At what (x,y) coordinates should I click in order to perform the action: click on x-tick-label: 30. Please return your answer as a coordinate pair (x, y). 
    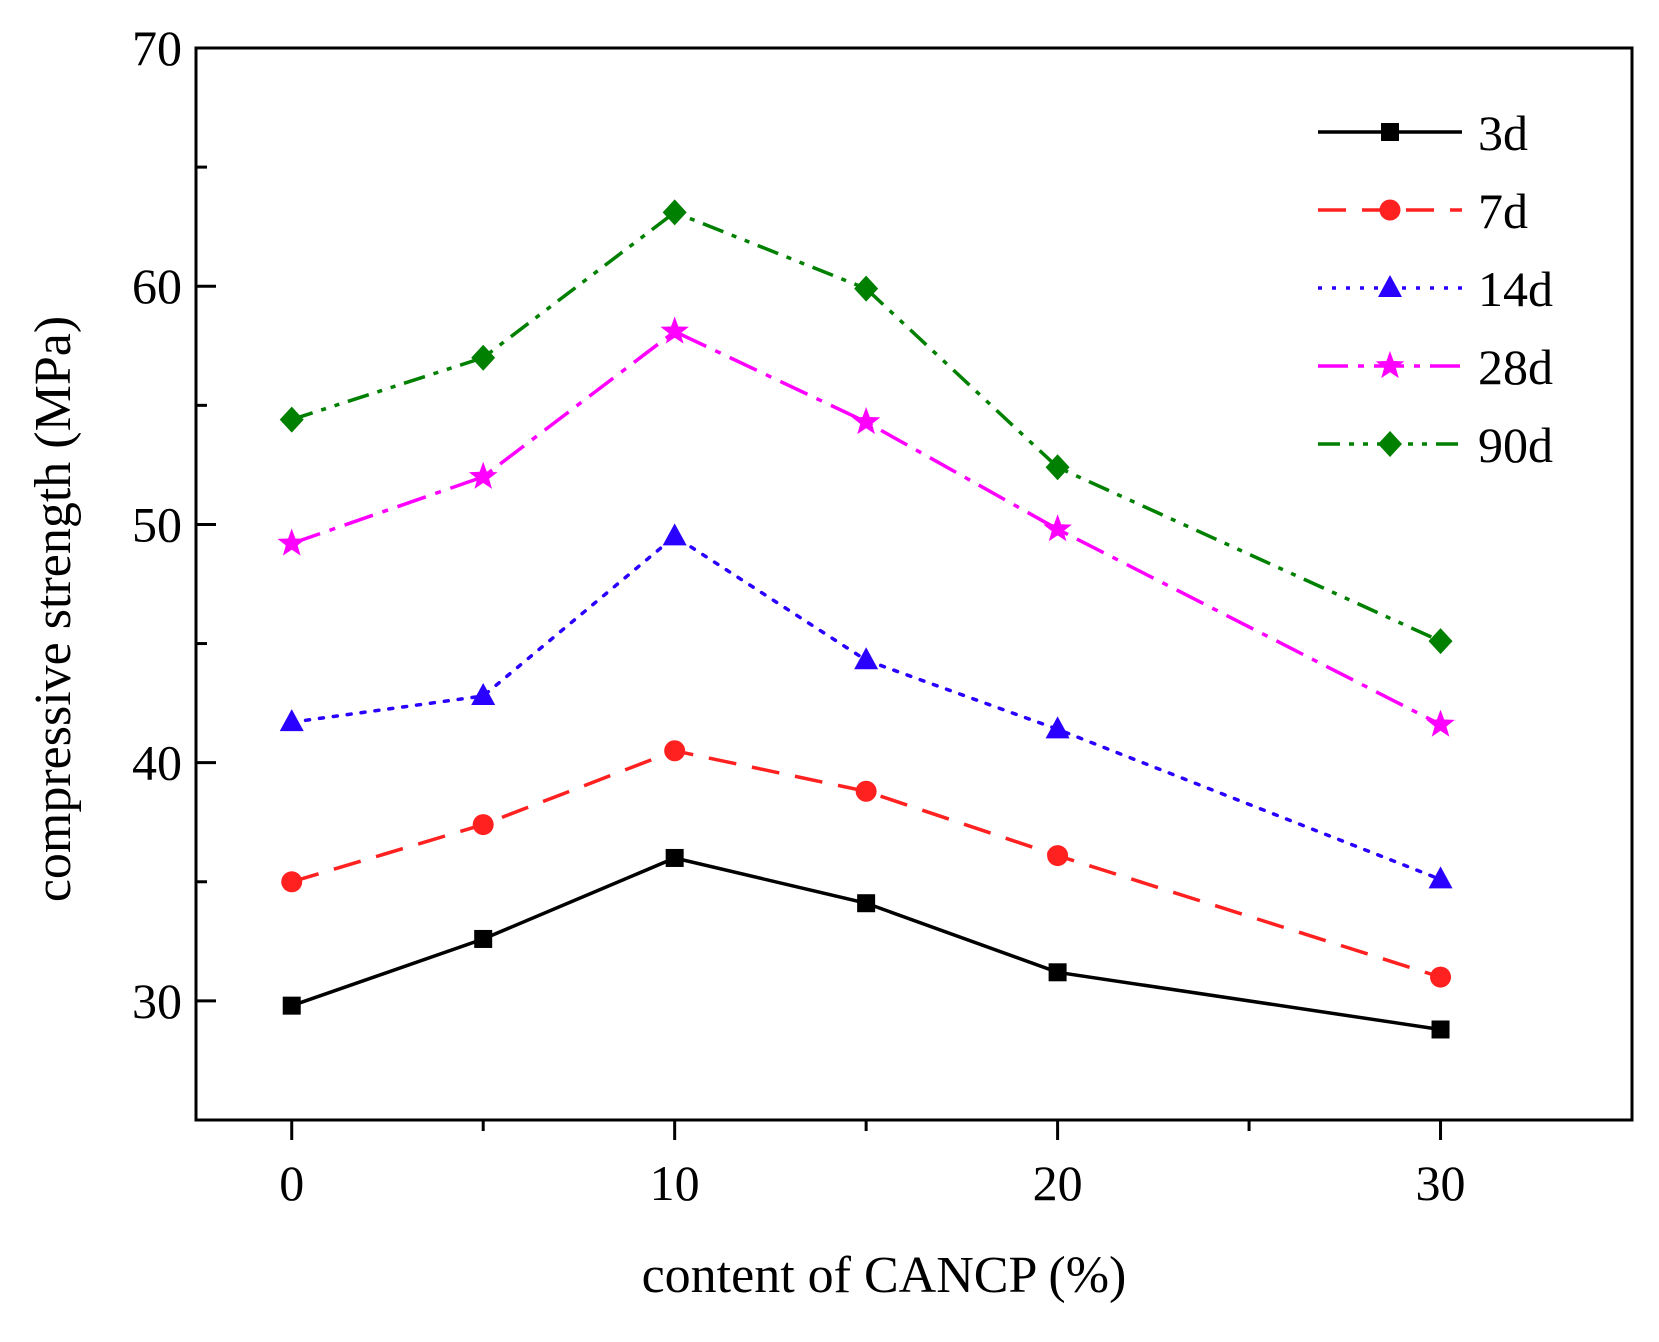
    Looking at the image, I should click on (1441, 1183).